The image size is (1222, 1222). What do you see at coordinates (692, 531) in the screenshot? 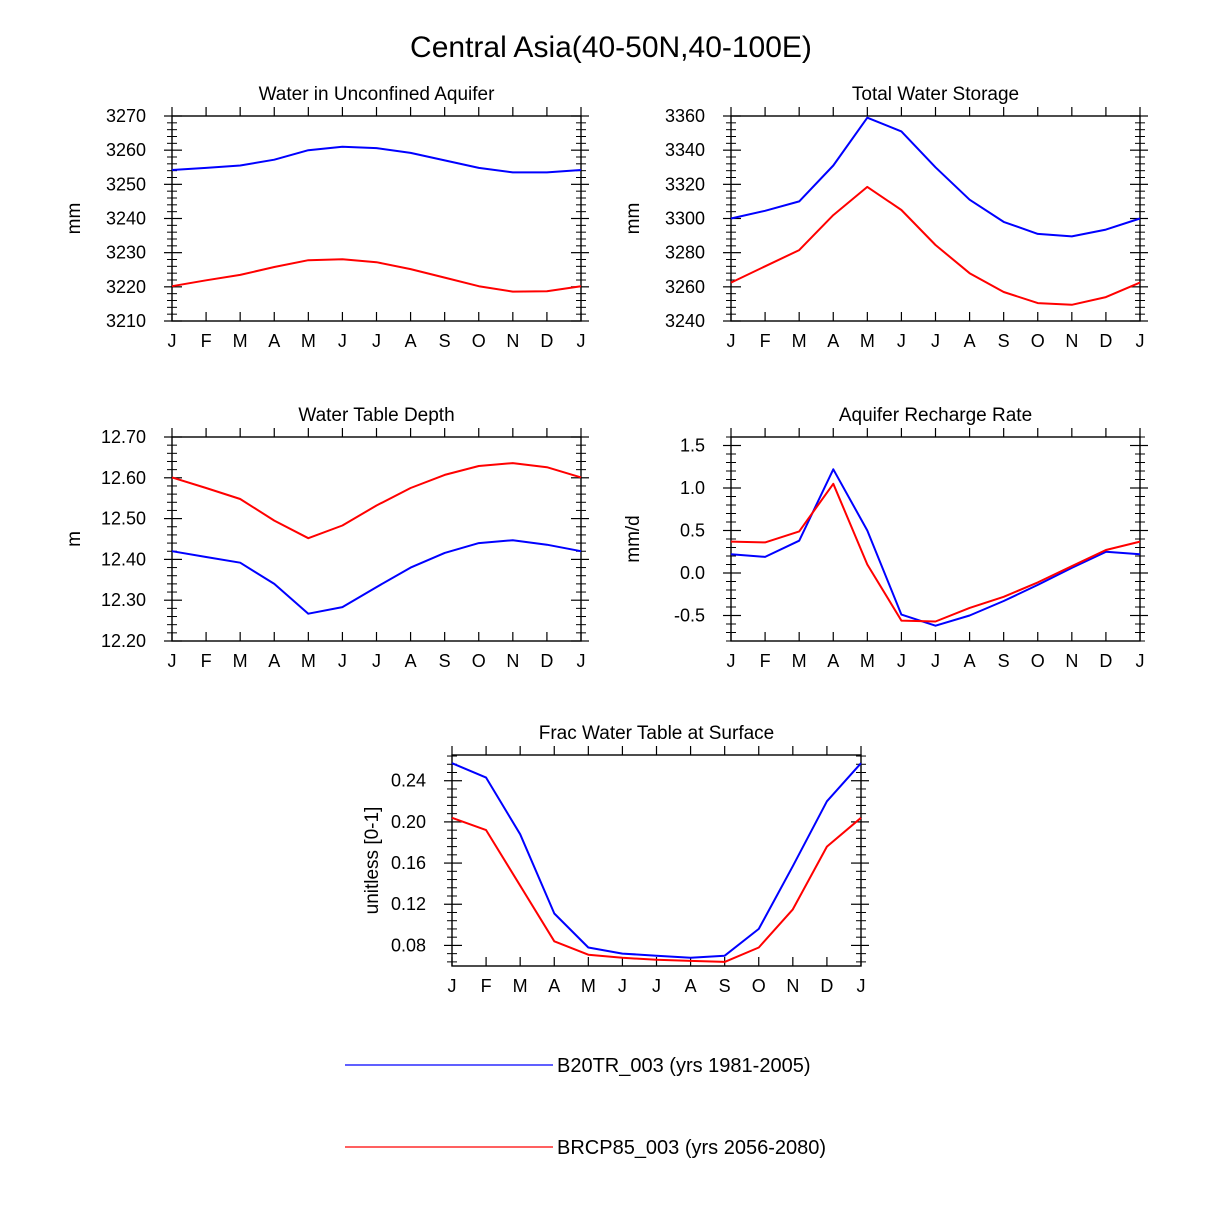
I see `y-tick-label: 0.5` at bounding box center [692, 531].